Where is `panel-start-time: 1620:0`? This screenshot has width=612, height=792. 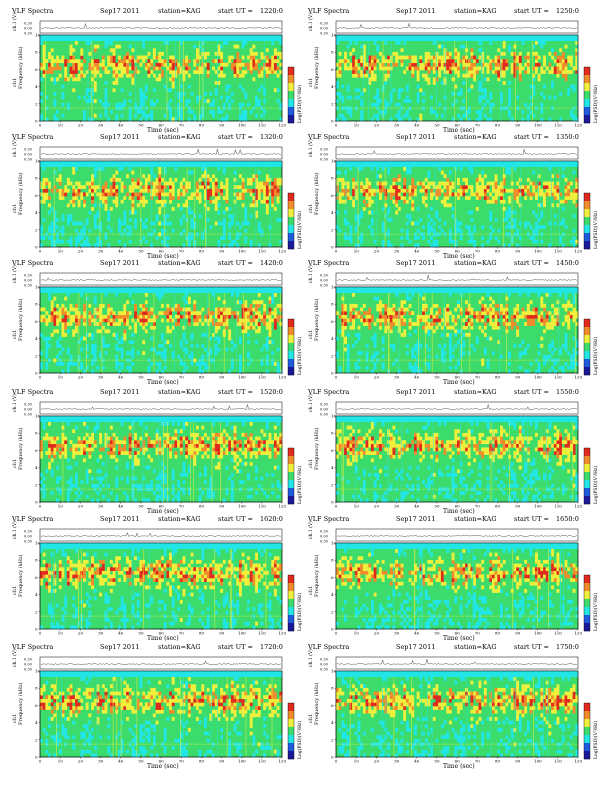 panel-start-time: 1620:0 is located at coordinates (271, 519).